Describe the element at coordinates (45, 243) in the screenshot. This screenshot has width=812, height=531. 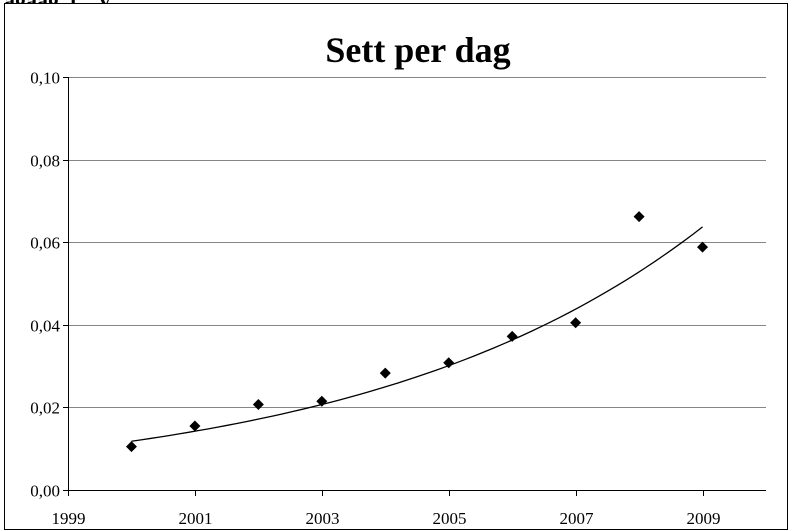
I see `y-tick-label: 0,06` at that location.